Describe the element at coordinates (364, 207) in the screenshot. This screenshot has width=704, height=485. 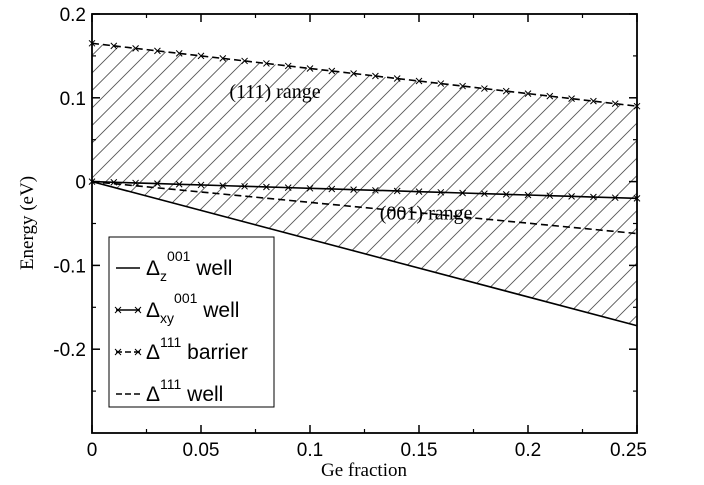
I see `series-line-d111w` at that location.